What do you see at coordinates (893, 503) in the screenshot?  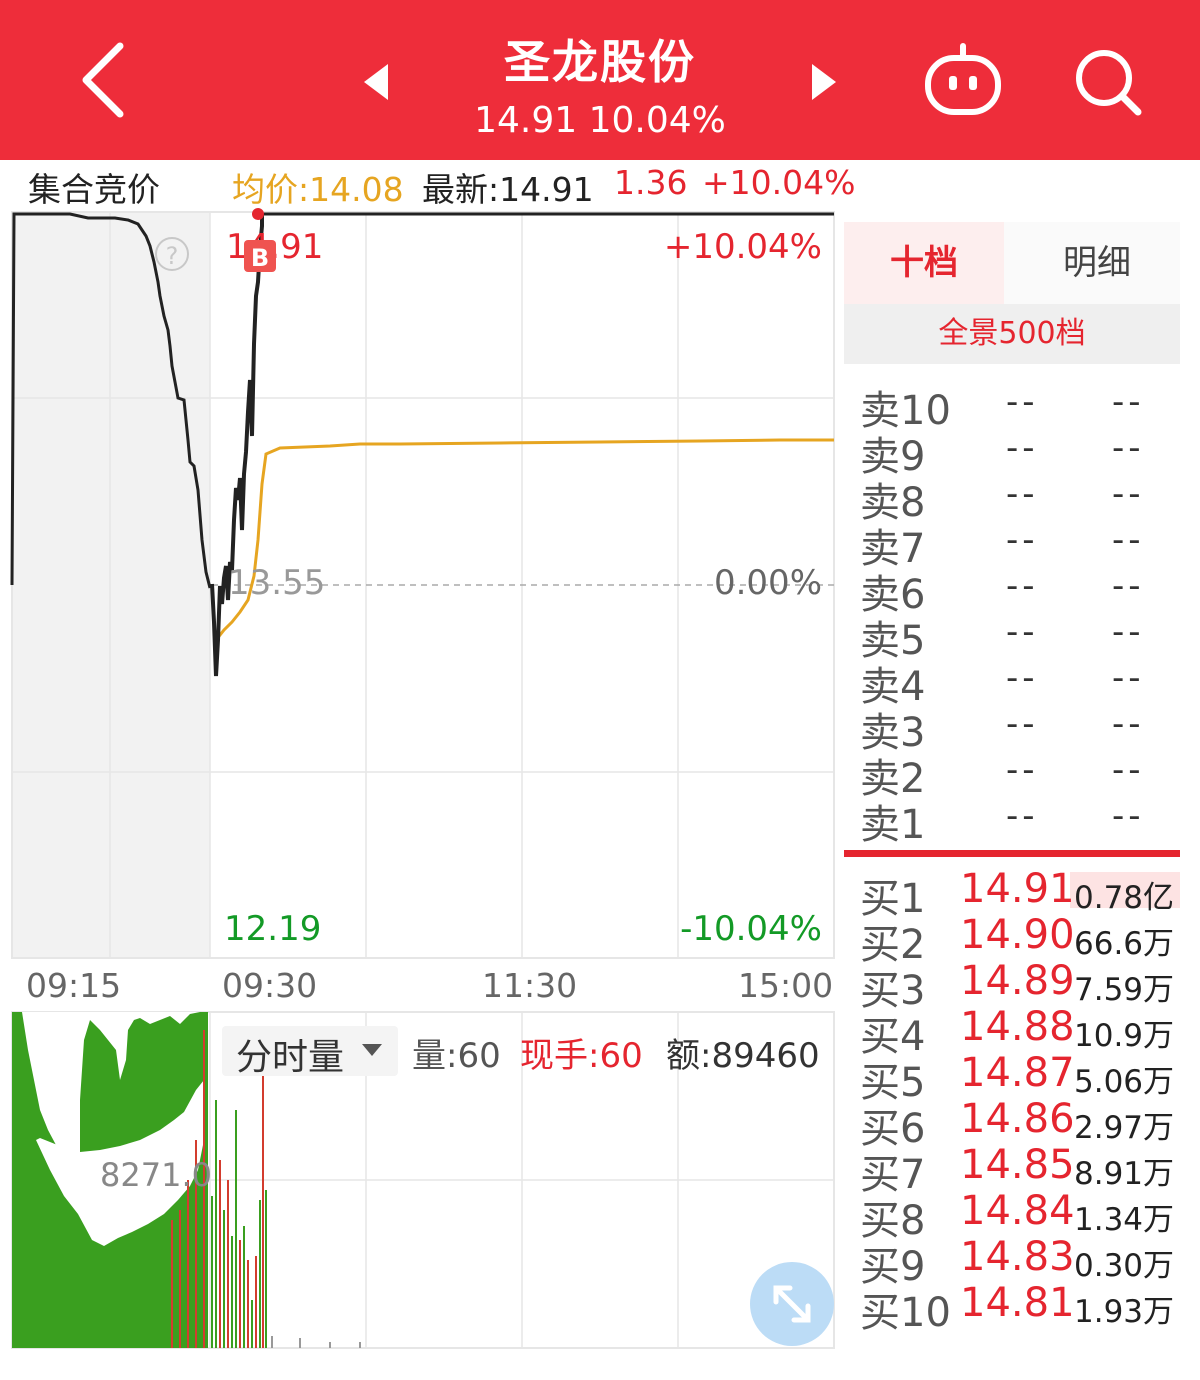 I see `ask-label: 卖8` at bounding box center [893, 503].